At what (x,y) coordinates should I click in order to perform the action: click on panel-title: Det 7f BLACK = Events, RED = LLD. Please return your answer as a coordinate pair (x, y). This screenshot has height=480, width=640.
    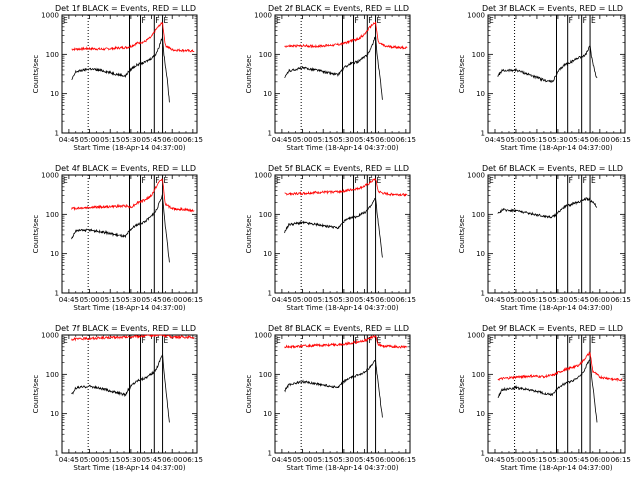
    Looking at the image, I should click on (125, 328).